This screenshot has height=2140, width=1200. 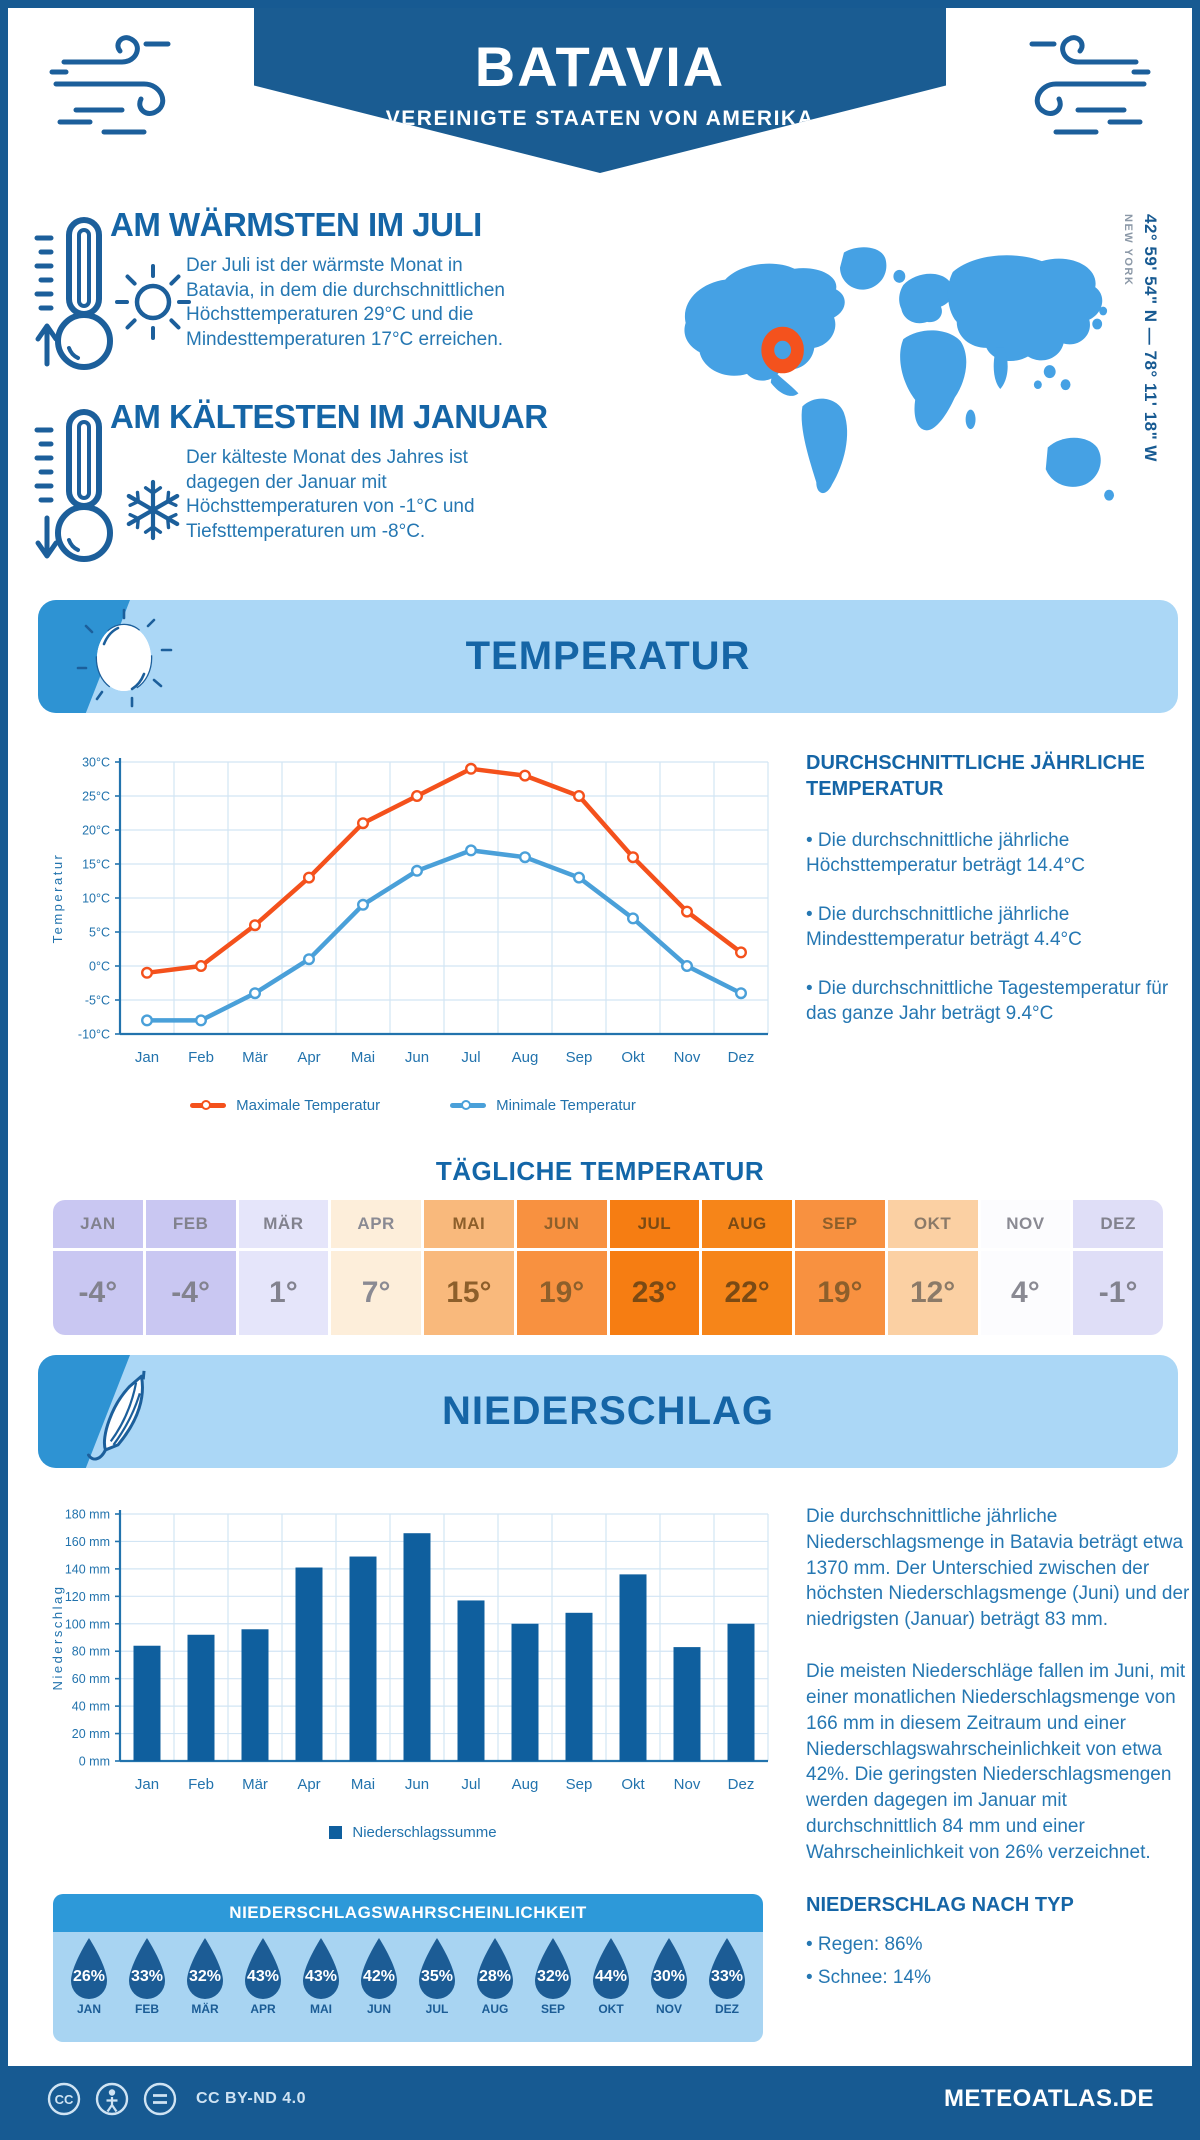 What do you see at coordinates (91, 1652) in the screenshot?
I see `svg-text: 80 mm` at bounding box center [91, 1652].